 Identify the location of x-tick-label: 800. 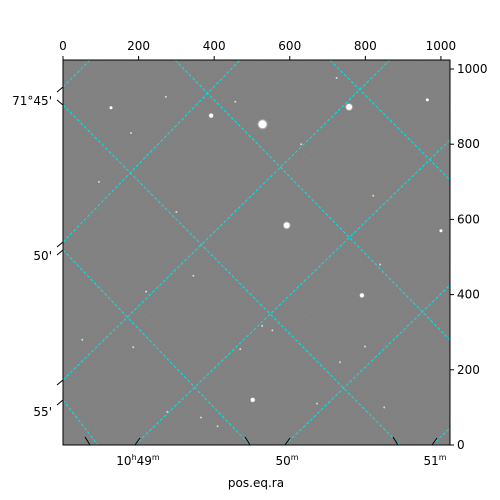
(365, 46).